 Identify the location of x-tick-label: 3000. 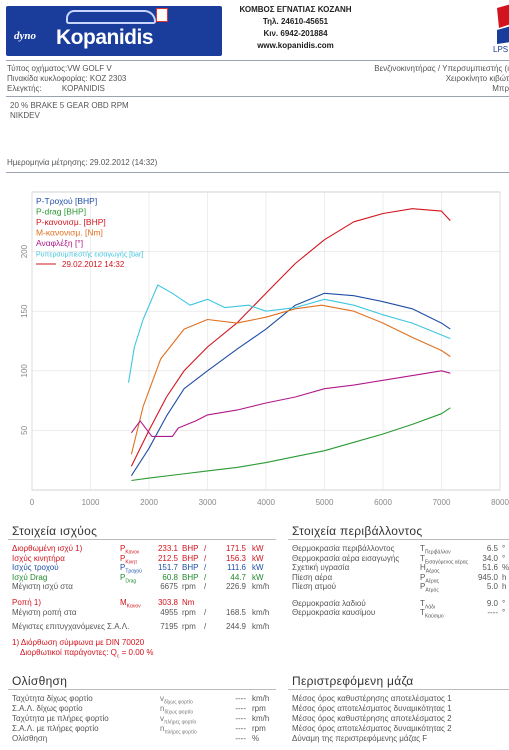
(208, 502).